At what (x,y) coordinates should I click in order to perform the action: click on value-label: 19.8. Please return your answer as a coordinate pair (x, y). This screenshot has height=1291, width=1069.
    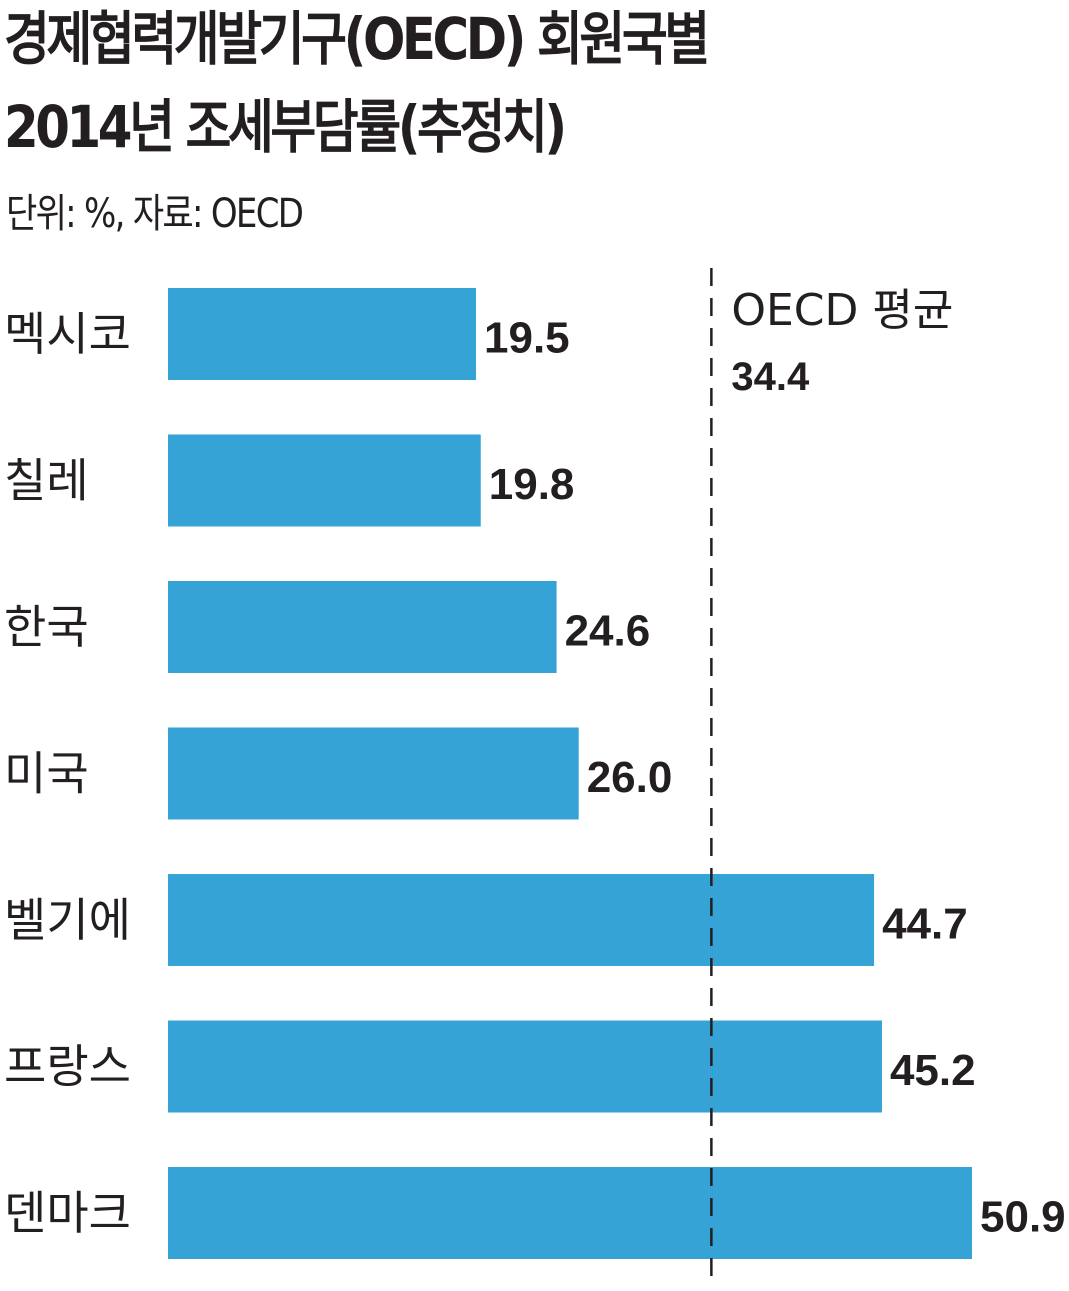
    Looking at the image, I should click on (532, 484).